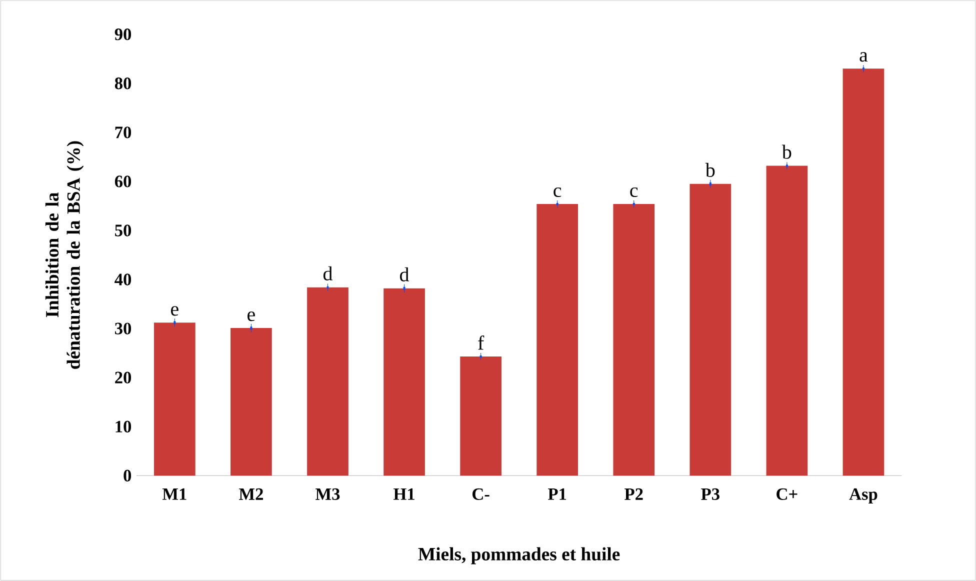  What do you see at coordinates (328, 494) in the screenshot?
I see `x-tick-label: M3` at bounding box center [328, 494].